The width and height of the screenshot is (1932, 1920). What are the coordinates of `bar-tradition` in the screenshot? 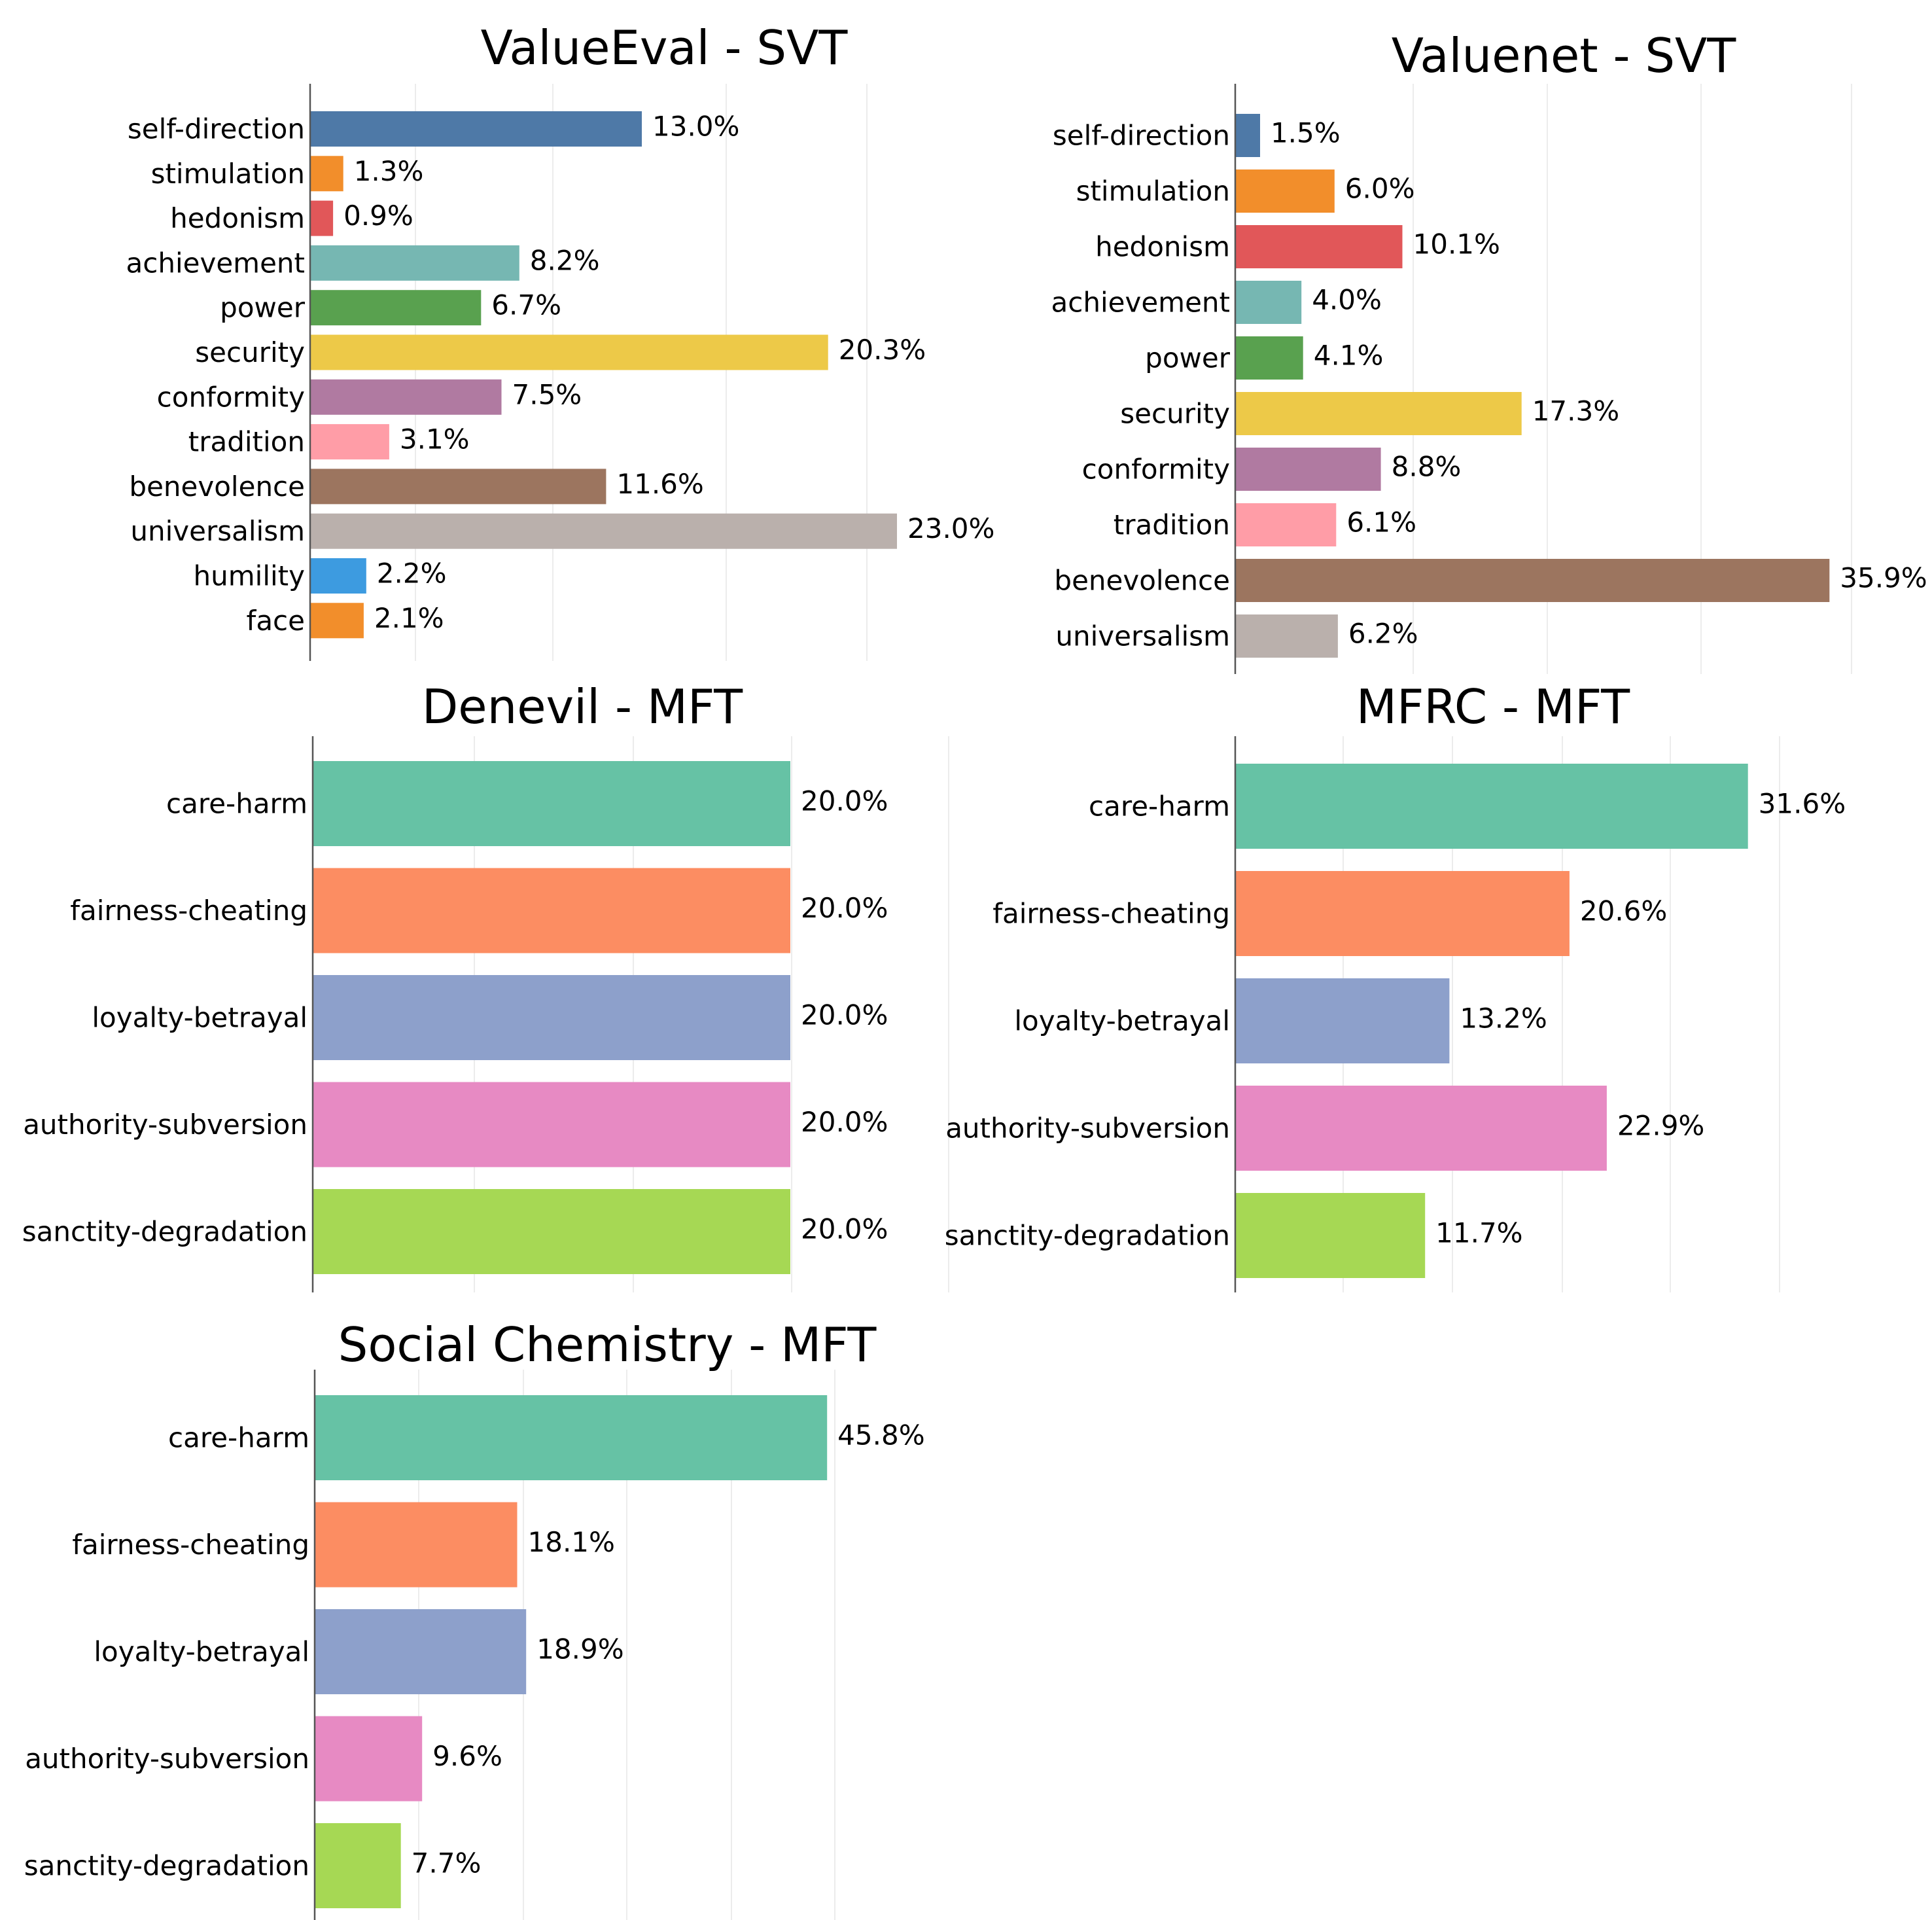 It's located at (1286, 524).